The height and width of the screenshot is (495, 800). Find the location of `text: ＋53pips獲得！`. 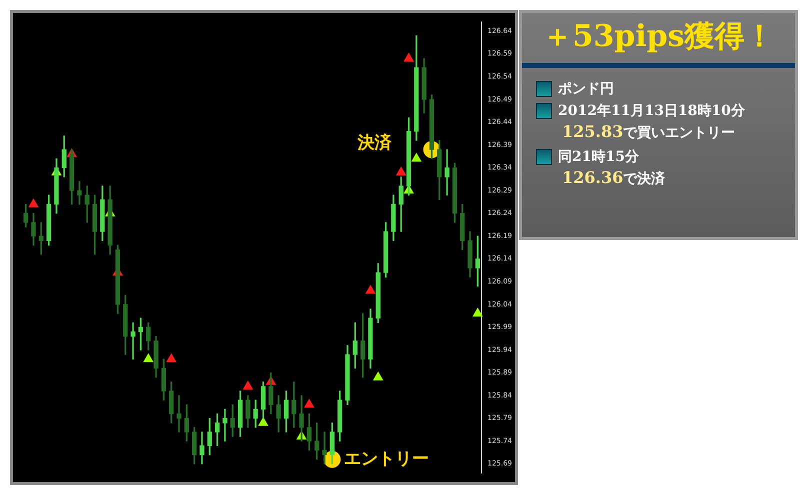

text: ＋53pips獲得！ is located at coordinates (659, 37).